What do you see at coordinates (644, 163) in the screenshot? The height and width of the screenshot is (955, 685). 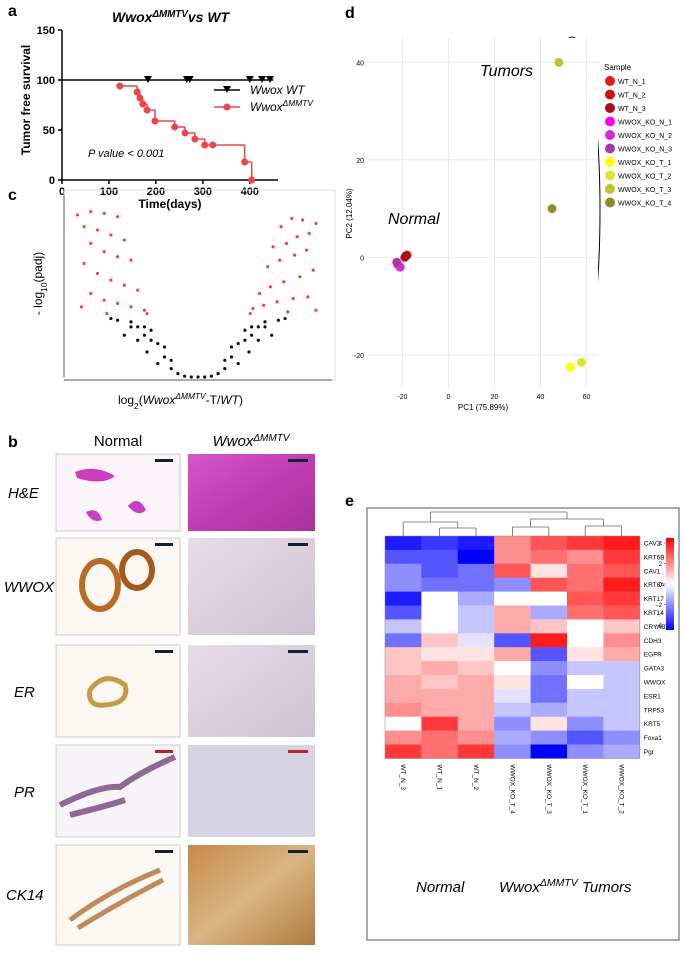 I see `legend-label: WWOX_KO_T_1` at bounding box center [644, 163].